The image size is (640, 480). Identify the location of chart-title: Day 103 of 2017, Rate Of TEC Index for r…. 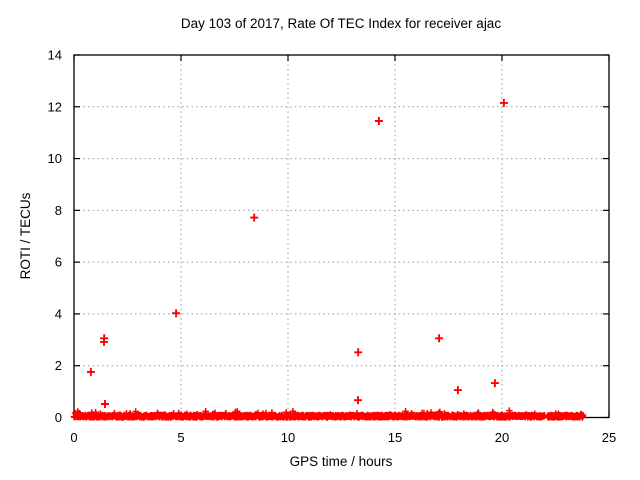
(341, 23).